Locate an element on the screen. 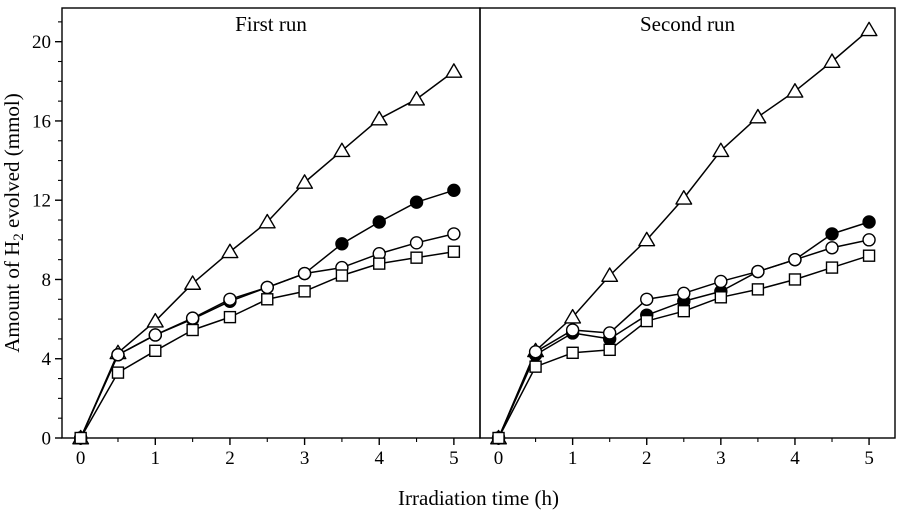  x-axis-title: Irradiation time (h) is located at coordinates (478, 498).